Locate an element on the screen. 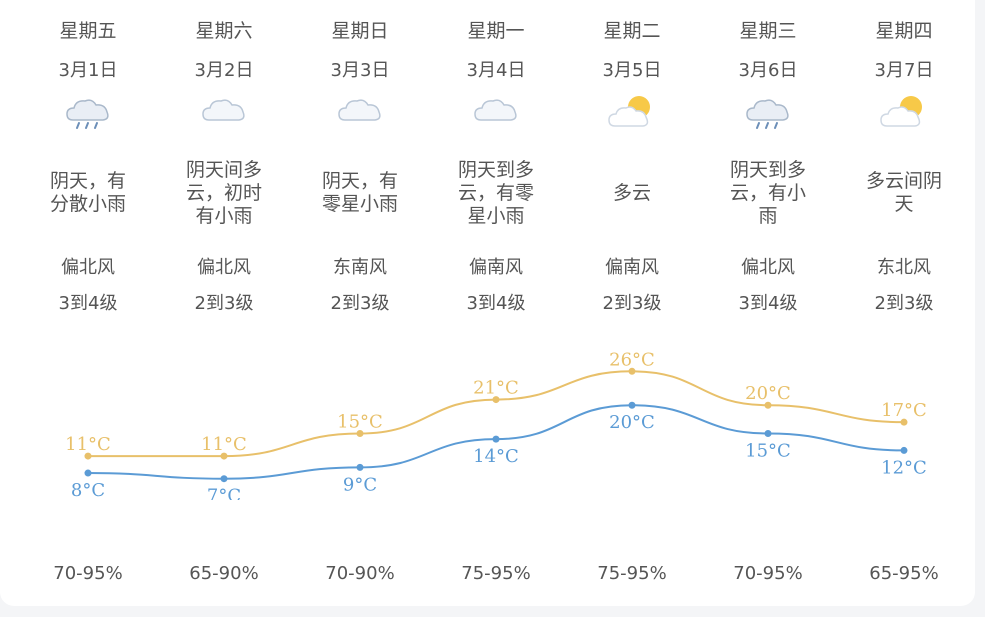  day-column: 星期日 3月3日阴天，有零星小雨东南风 2到3级 70-90% is located at coordinates (360, 303).